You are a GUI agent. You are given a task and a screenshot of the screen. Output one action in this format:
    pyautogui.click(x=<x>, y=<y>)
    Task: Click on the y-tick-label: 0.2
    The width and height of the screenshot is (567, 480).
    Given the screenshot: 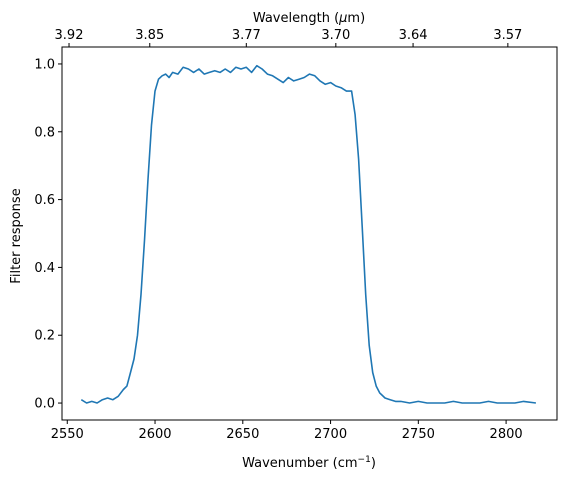 What is the action you would take?
    pyautogui.click(x=44, y=336)
    